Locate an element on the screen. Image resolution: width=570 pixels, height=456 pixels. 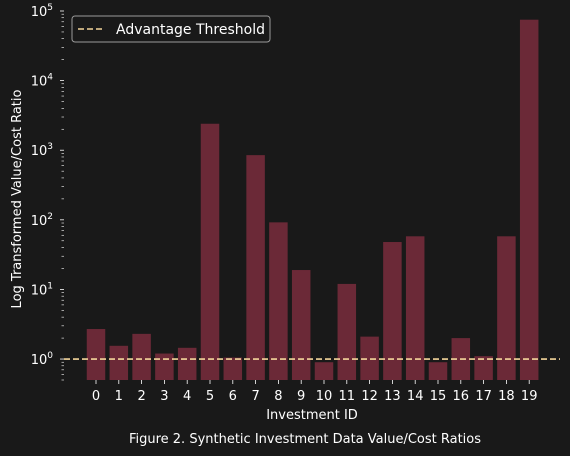
legend: Advantage Threshold is located at coordinates (171, 29).